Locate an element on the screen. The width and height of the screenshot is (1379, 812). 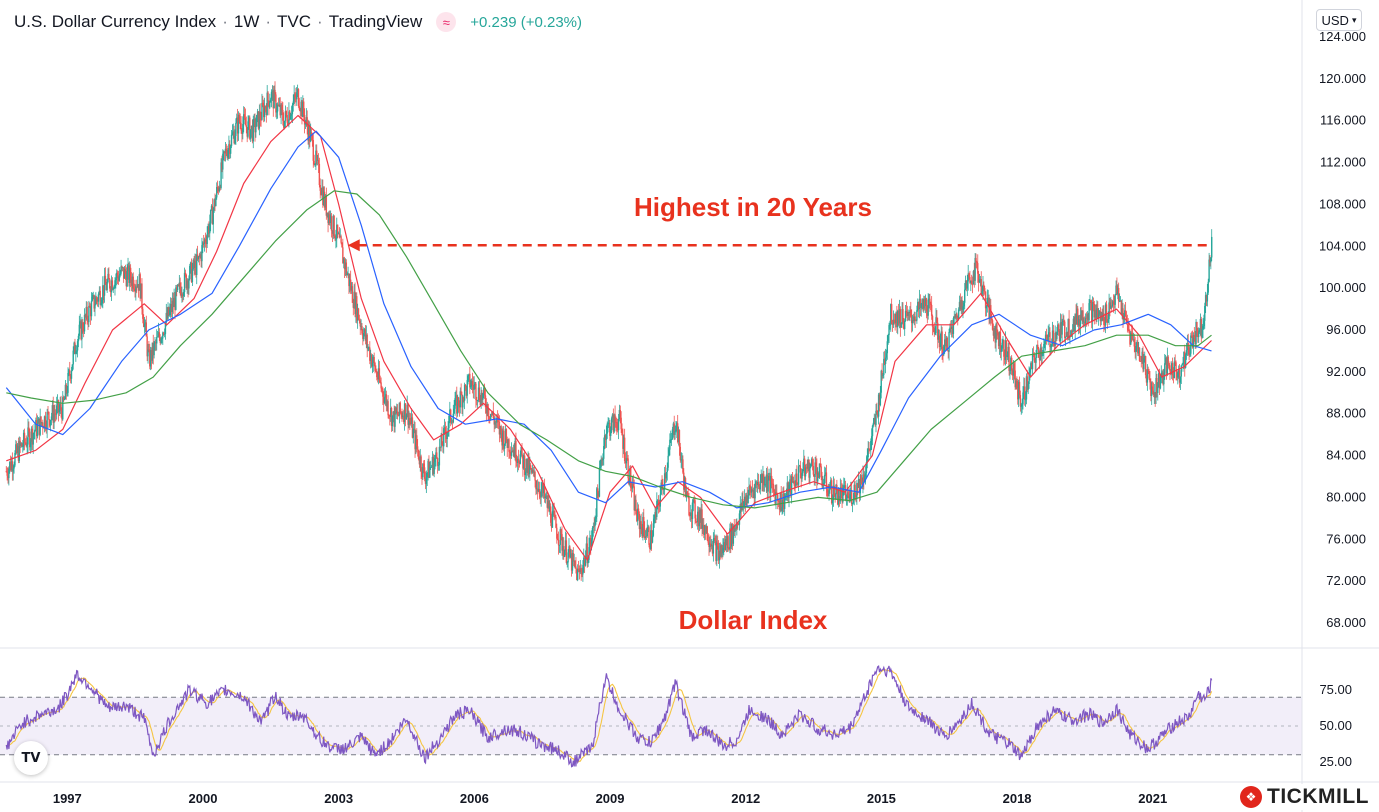
price-tick-label: 76.000 is located at coordinates (1346, 538).